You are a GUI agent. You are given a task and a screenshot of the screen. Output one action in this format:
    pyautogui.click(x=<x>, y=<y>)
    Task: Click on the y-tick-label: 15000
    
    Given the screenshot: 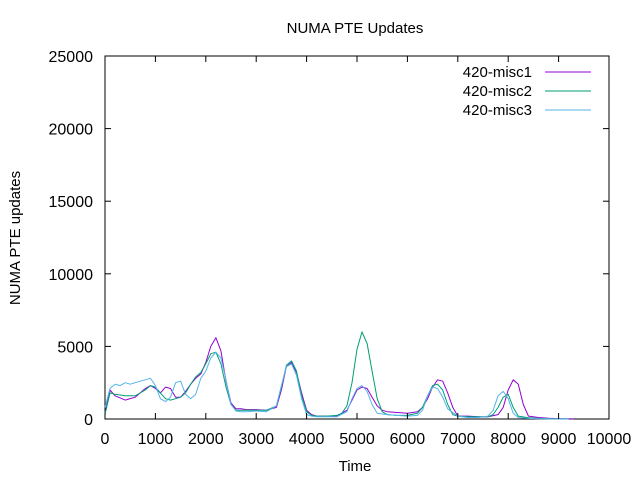 What is the action you would take?
    pyautogui.click(x=71, y=202)
    